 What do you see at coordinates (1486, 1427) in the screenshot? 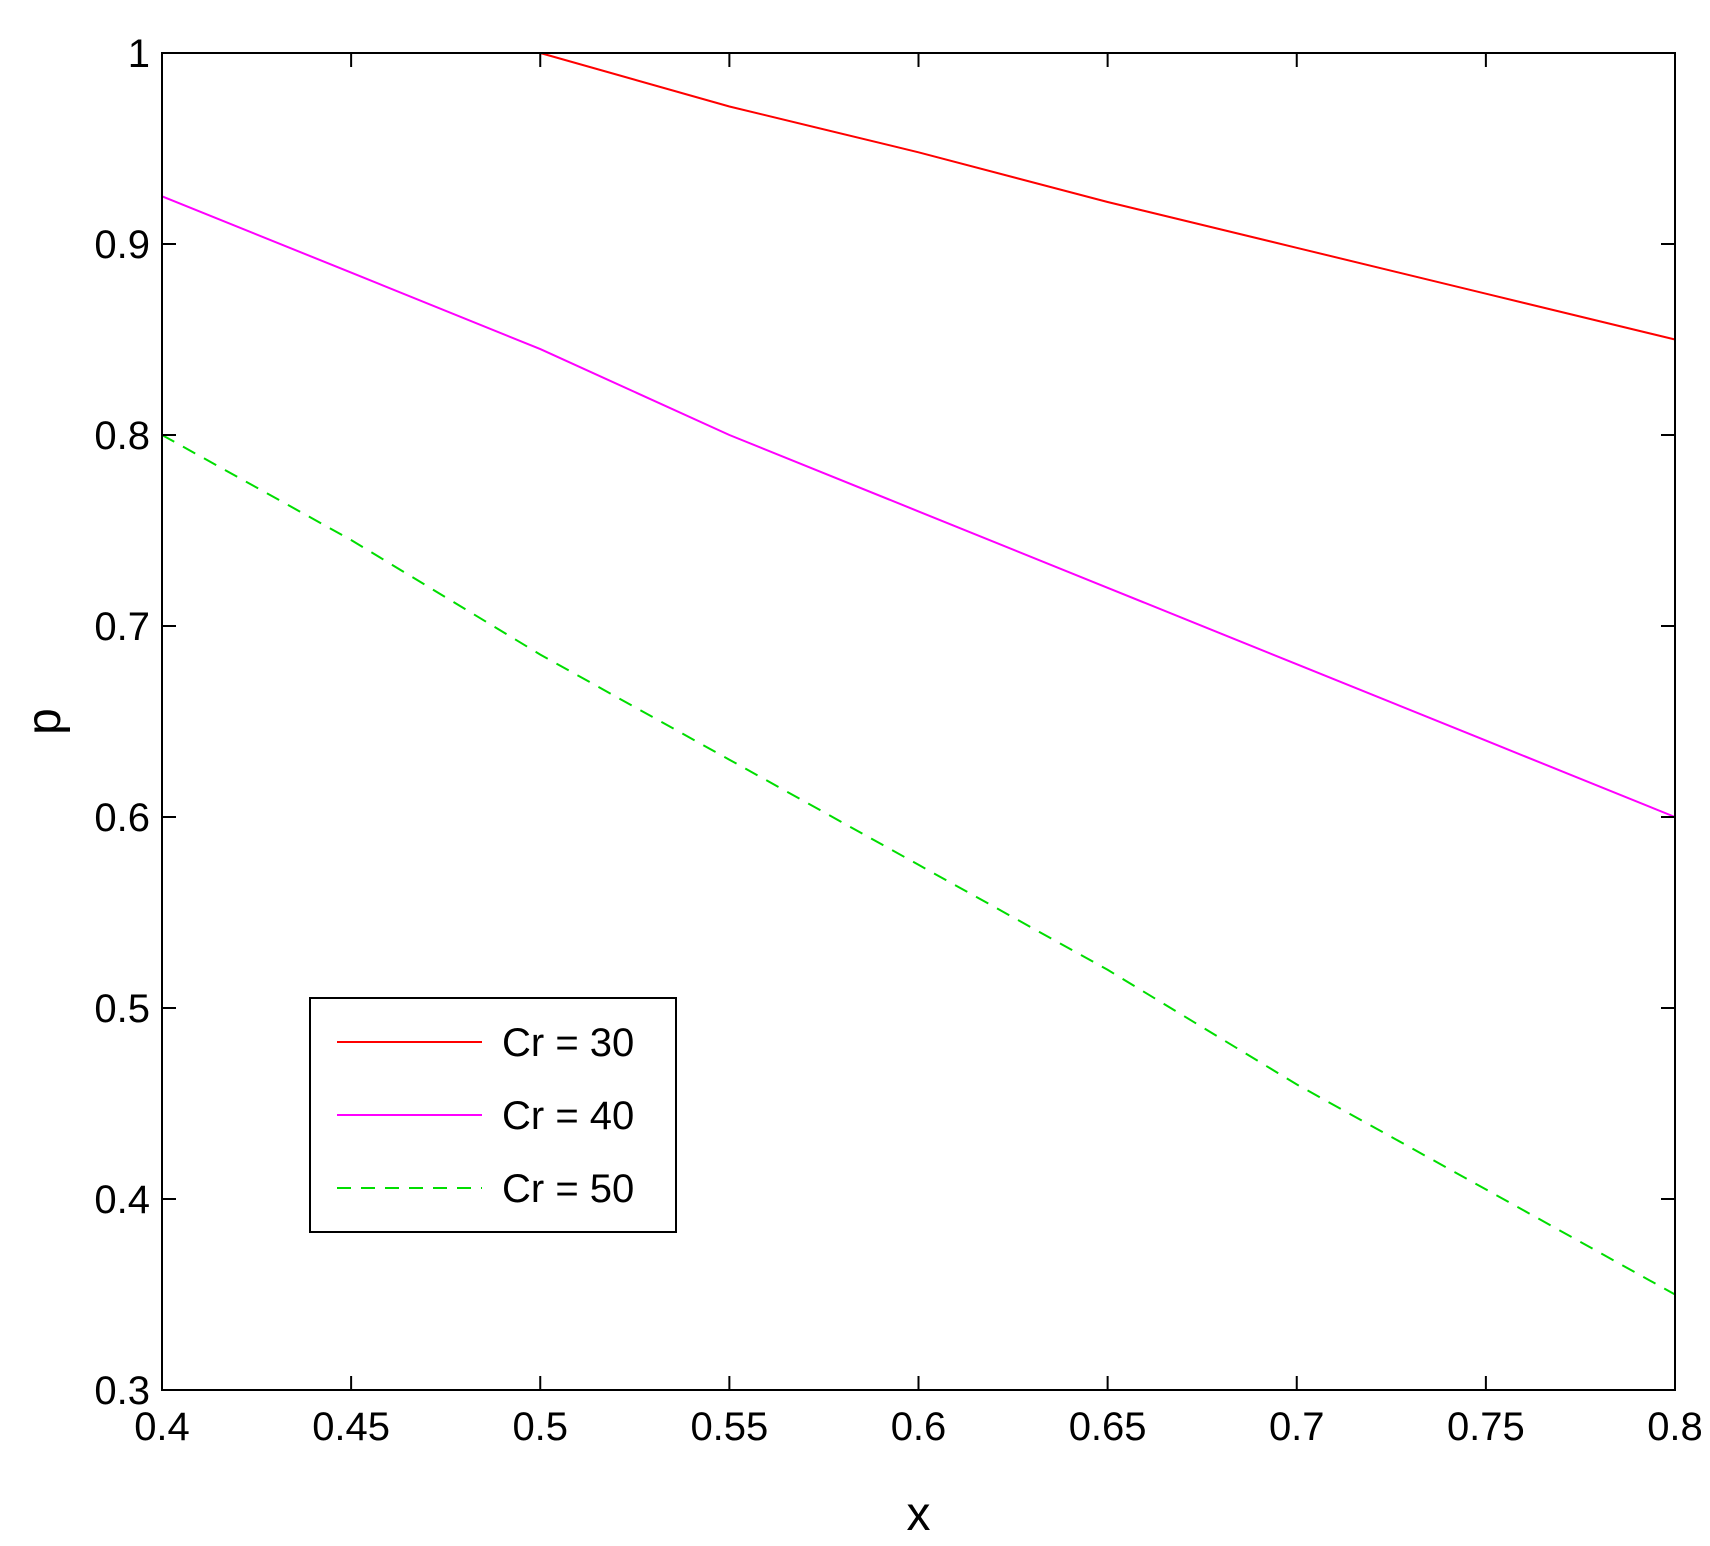
I see `x-tick-label: 0.75` at bounding box center [1486, 1427].